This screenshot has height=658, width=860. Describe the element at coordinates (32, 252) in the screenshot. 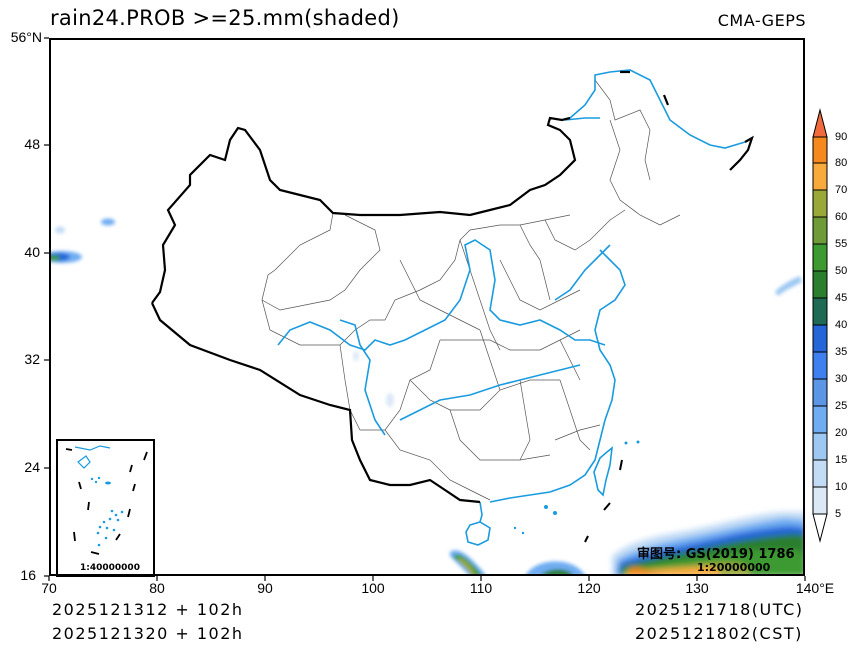

I see `y-tick-40: 40` at that location.